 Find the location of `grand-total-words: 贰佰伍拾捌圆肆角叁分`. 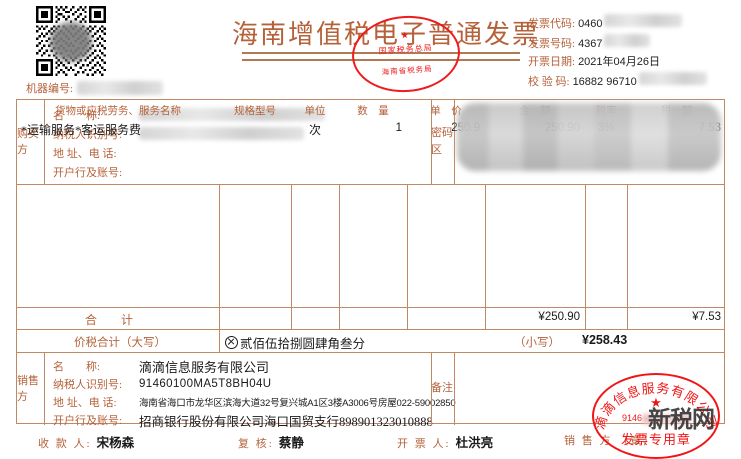

grand-total-words: 贰佰伍拾捌圆肆角叁分 is located at coordinates (295, 342).